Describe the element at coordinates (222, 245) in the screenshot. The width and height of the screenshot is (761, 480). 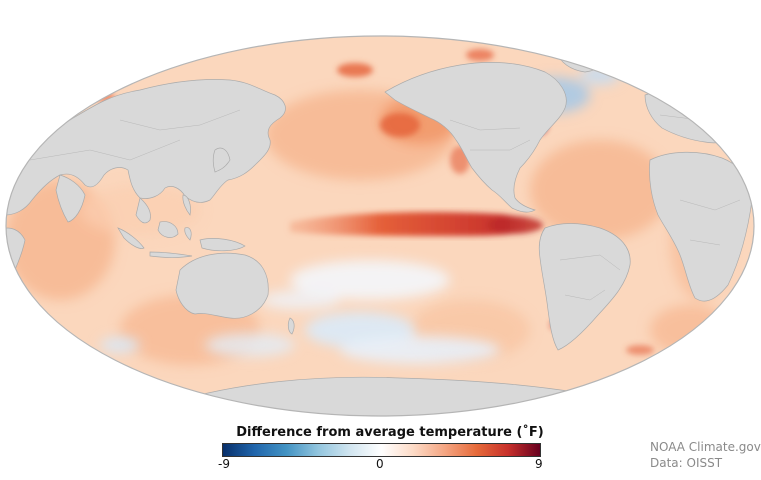
I see `land-new-guinea` at that location.